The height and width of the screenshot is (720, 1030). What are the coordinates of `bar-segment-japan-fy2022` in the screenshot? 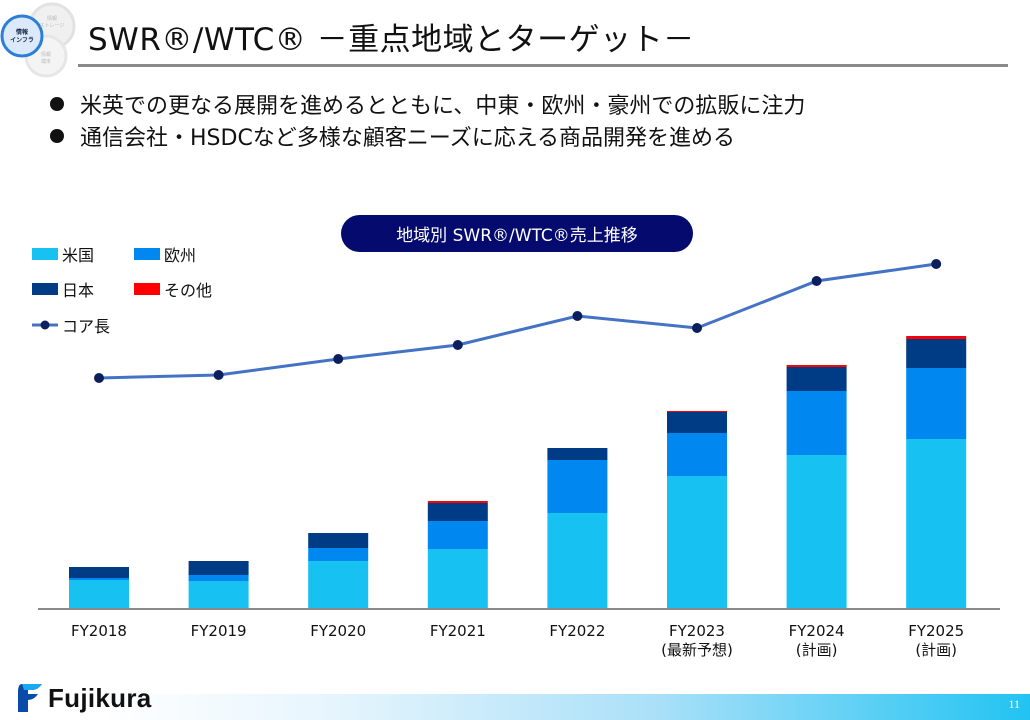 It's located at (577, 454).